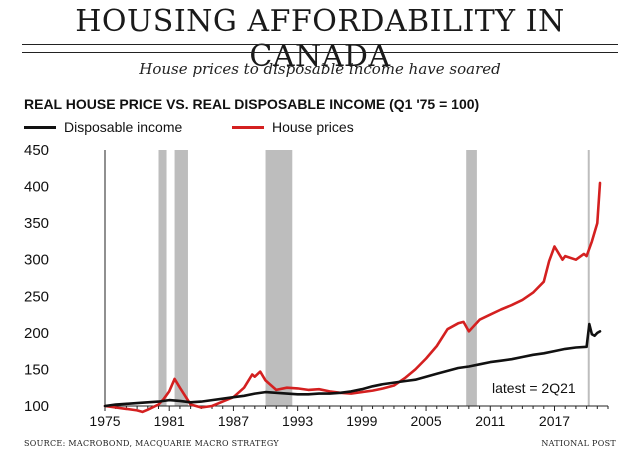  What do you see at coordinates (248, 127) in the screenshot?
I see `legend-swatch-house` at bounding box center [248, 127].